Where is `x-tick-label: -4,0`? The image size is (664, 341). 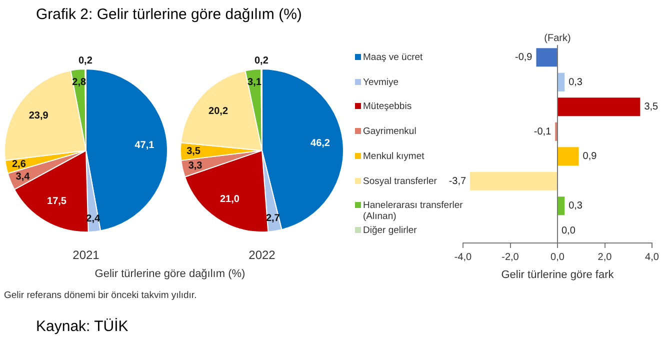
x-tick-label: -4,0 is located at coordinates (463, 257).